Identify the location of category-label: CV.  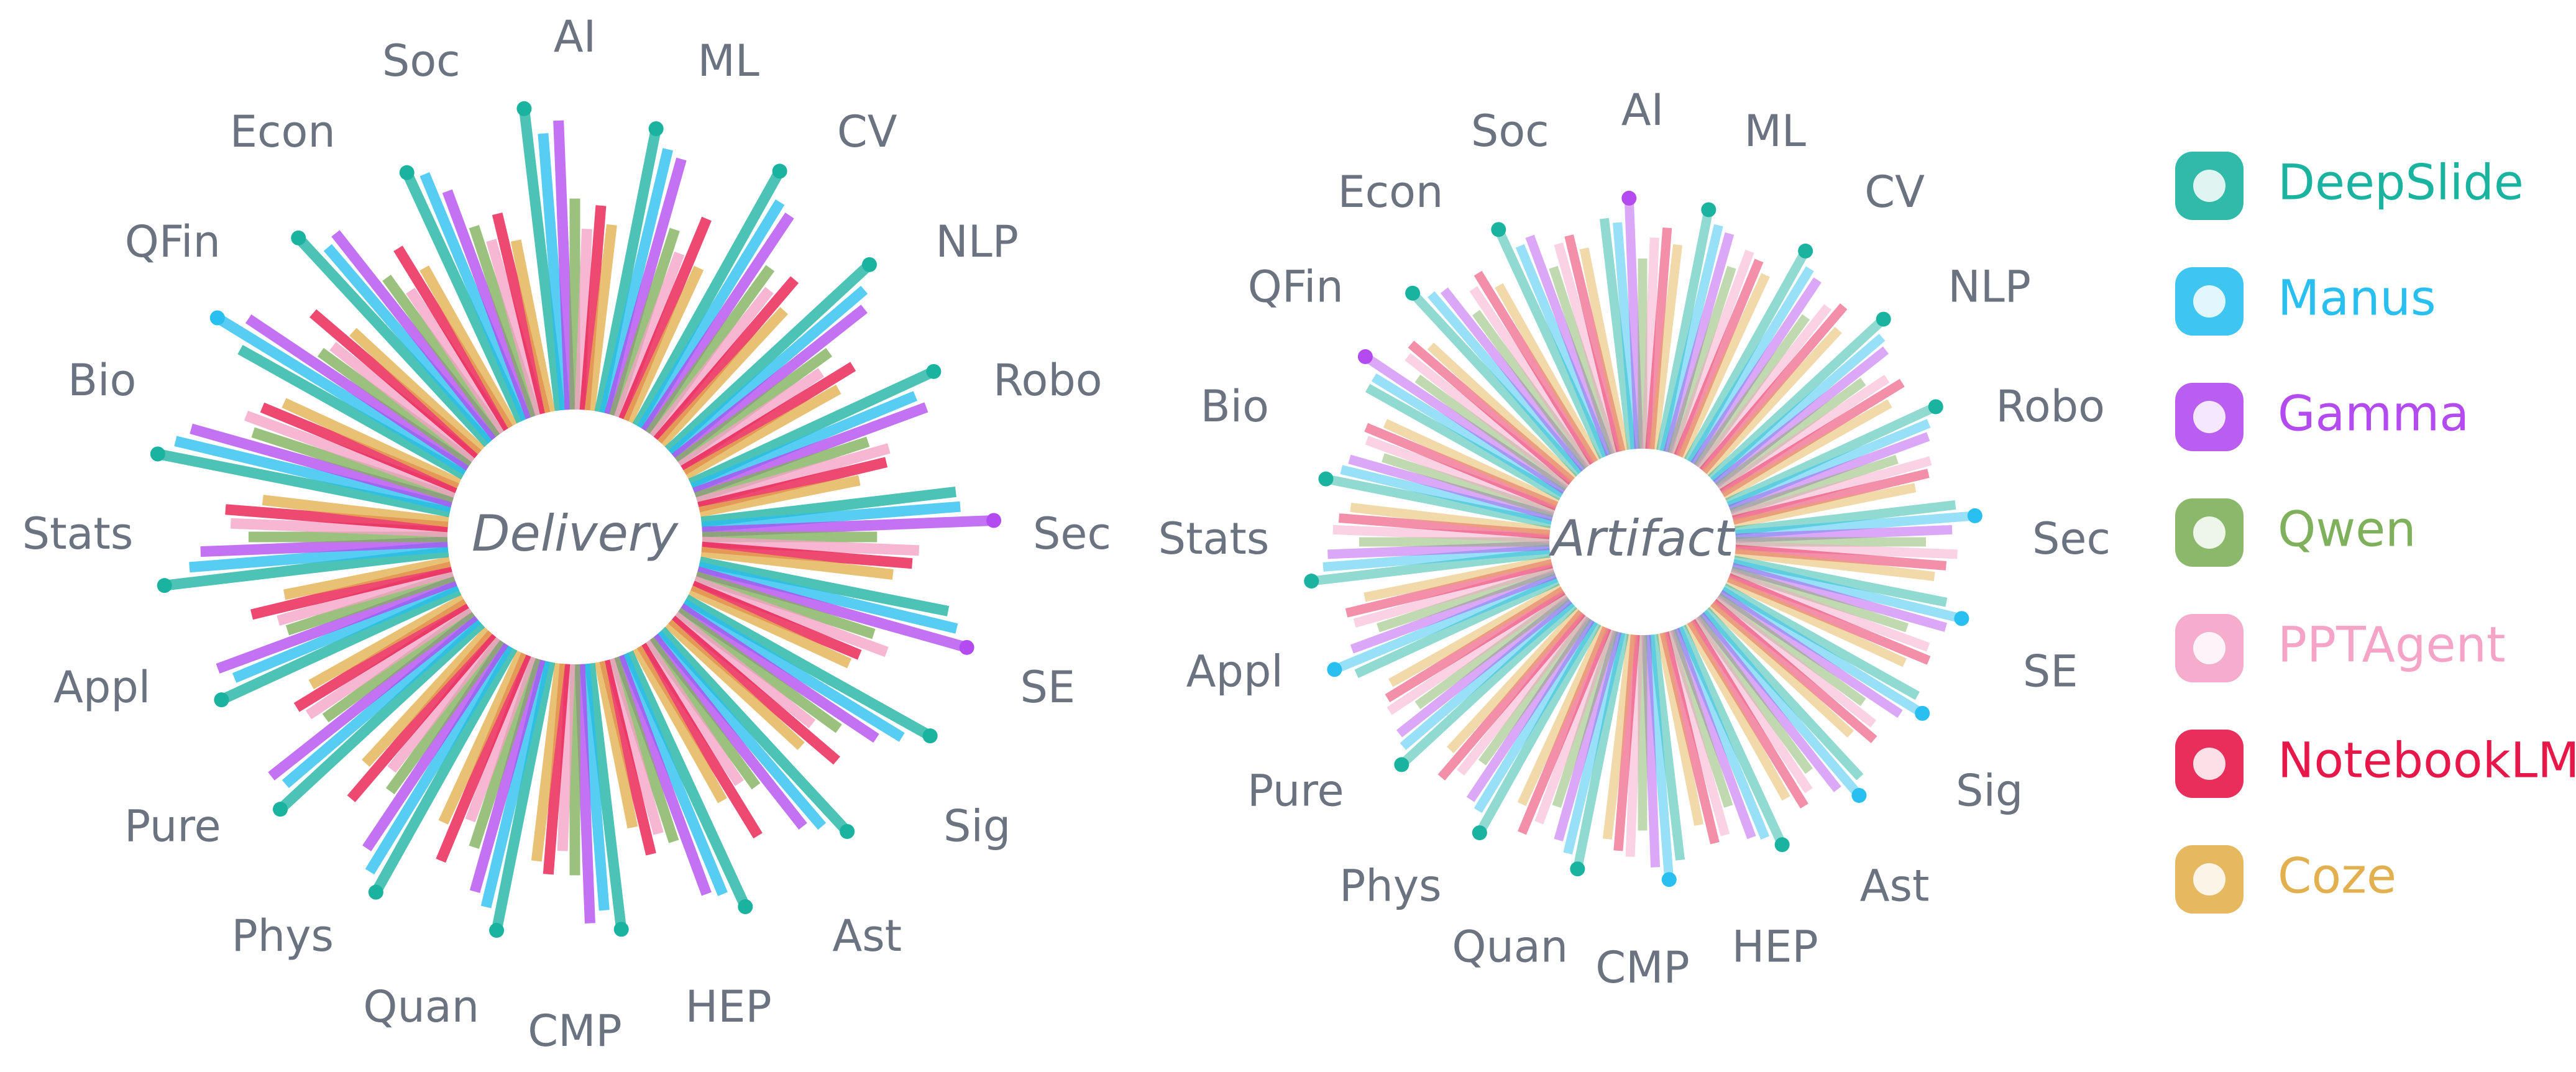
(867, 131).